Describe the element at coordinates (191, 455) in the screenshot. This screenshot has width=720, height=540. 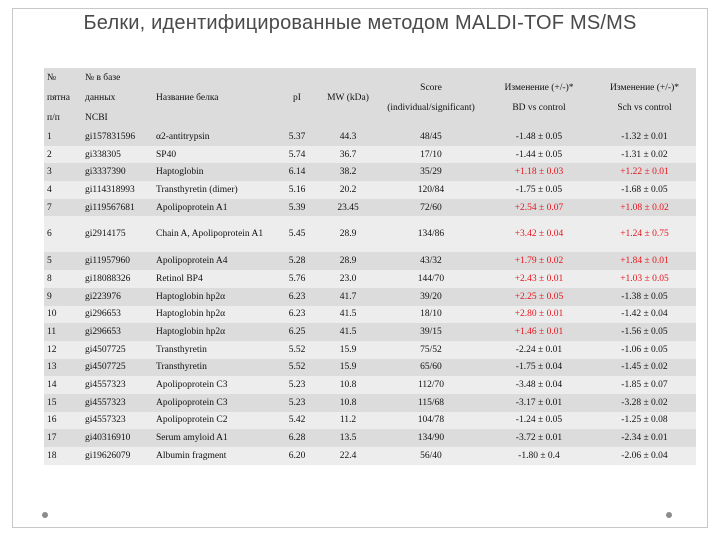
I see `cell-protein-name: Albumin fragment` at that location.